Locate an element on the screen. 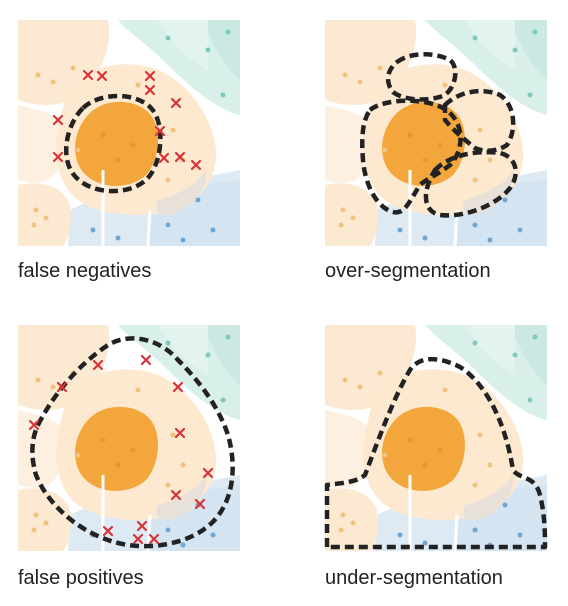  panel-false-positives is located at coordinates (129, 438).